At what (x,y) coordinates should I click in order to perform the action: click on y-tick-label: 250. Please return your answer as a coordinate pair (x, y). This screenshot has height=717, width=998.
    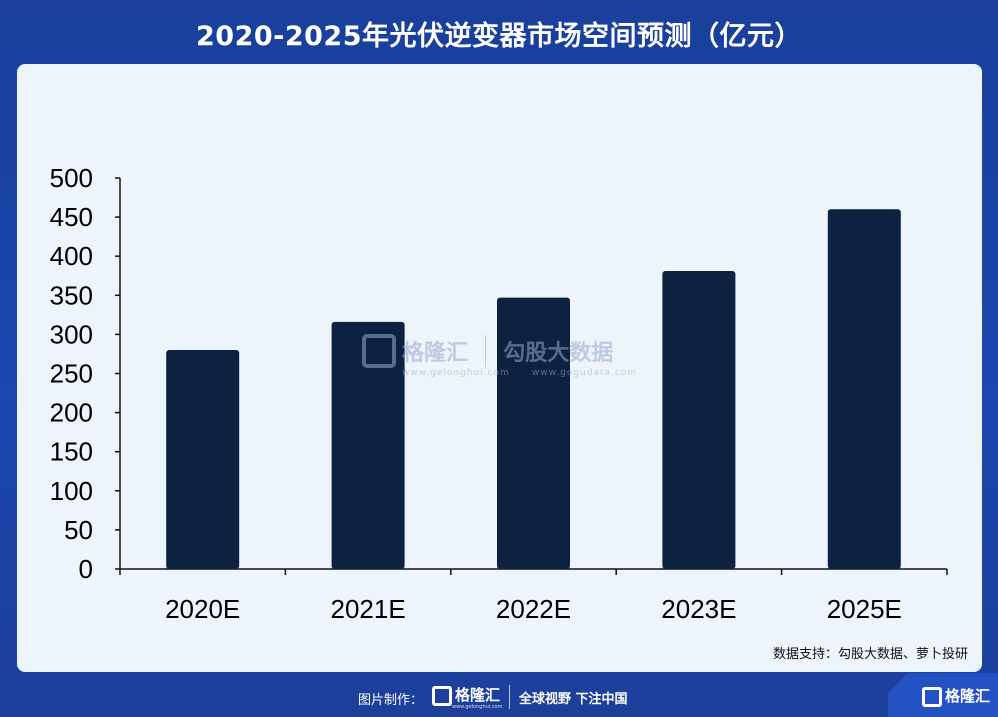
    Looking at the image, I should click on (71, 374).